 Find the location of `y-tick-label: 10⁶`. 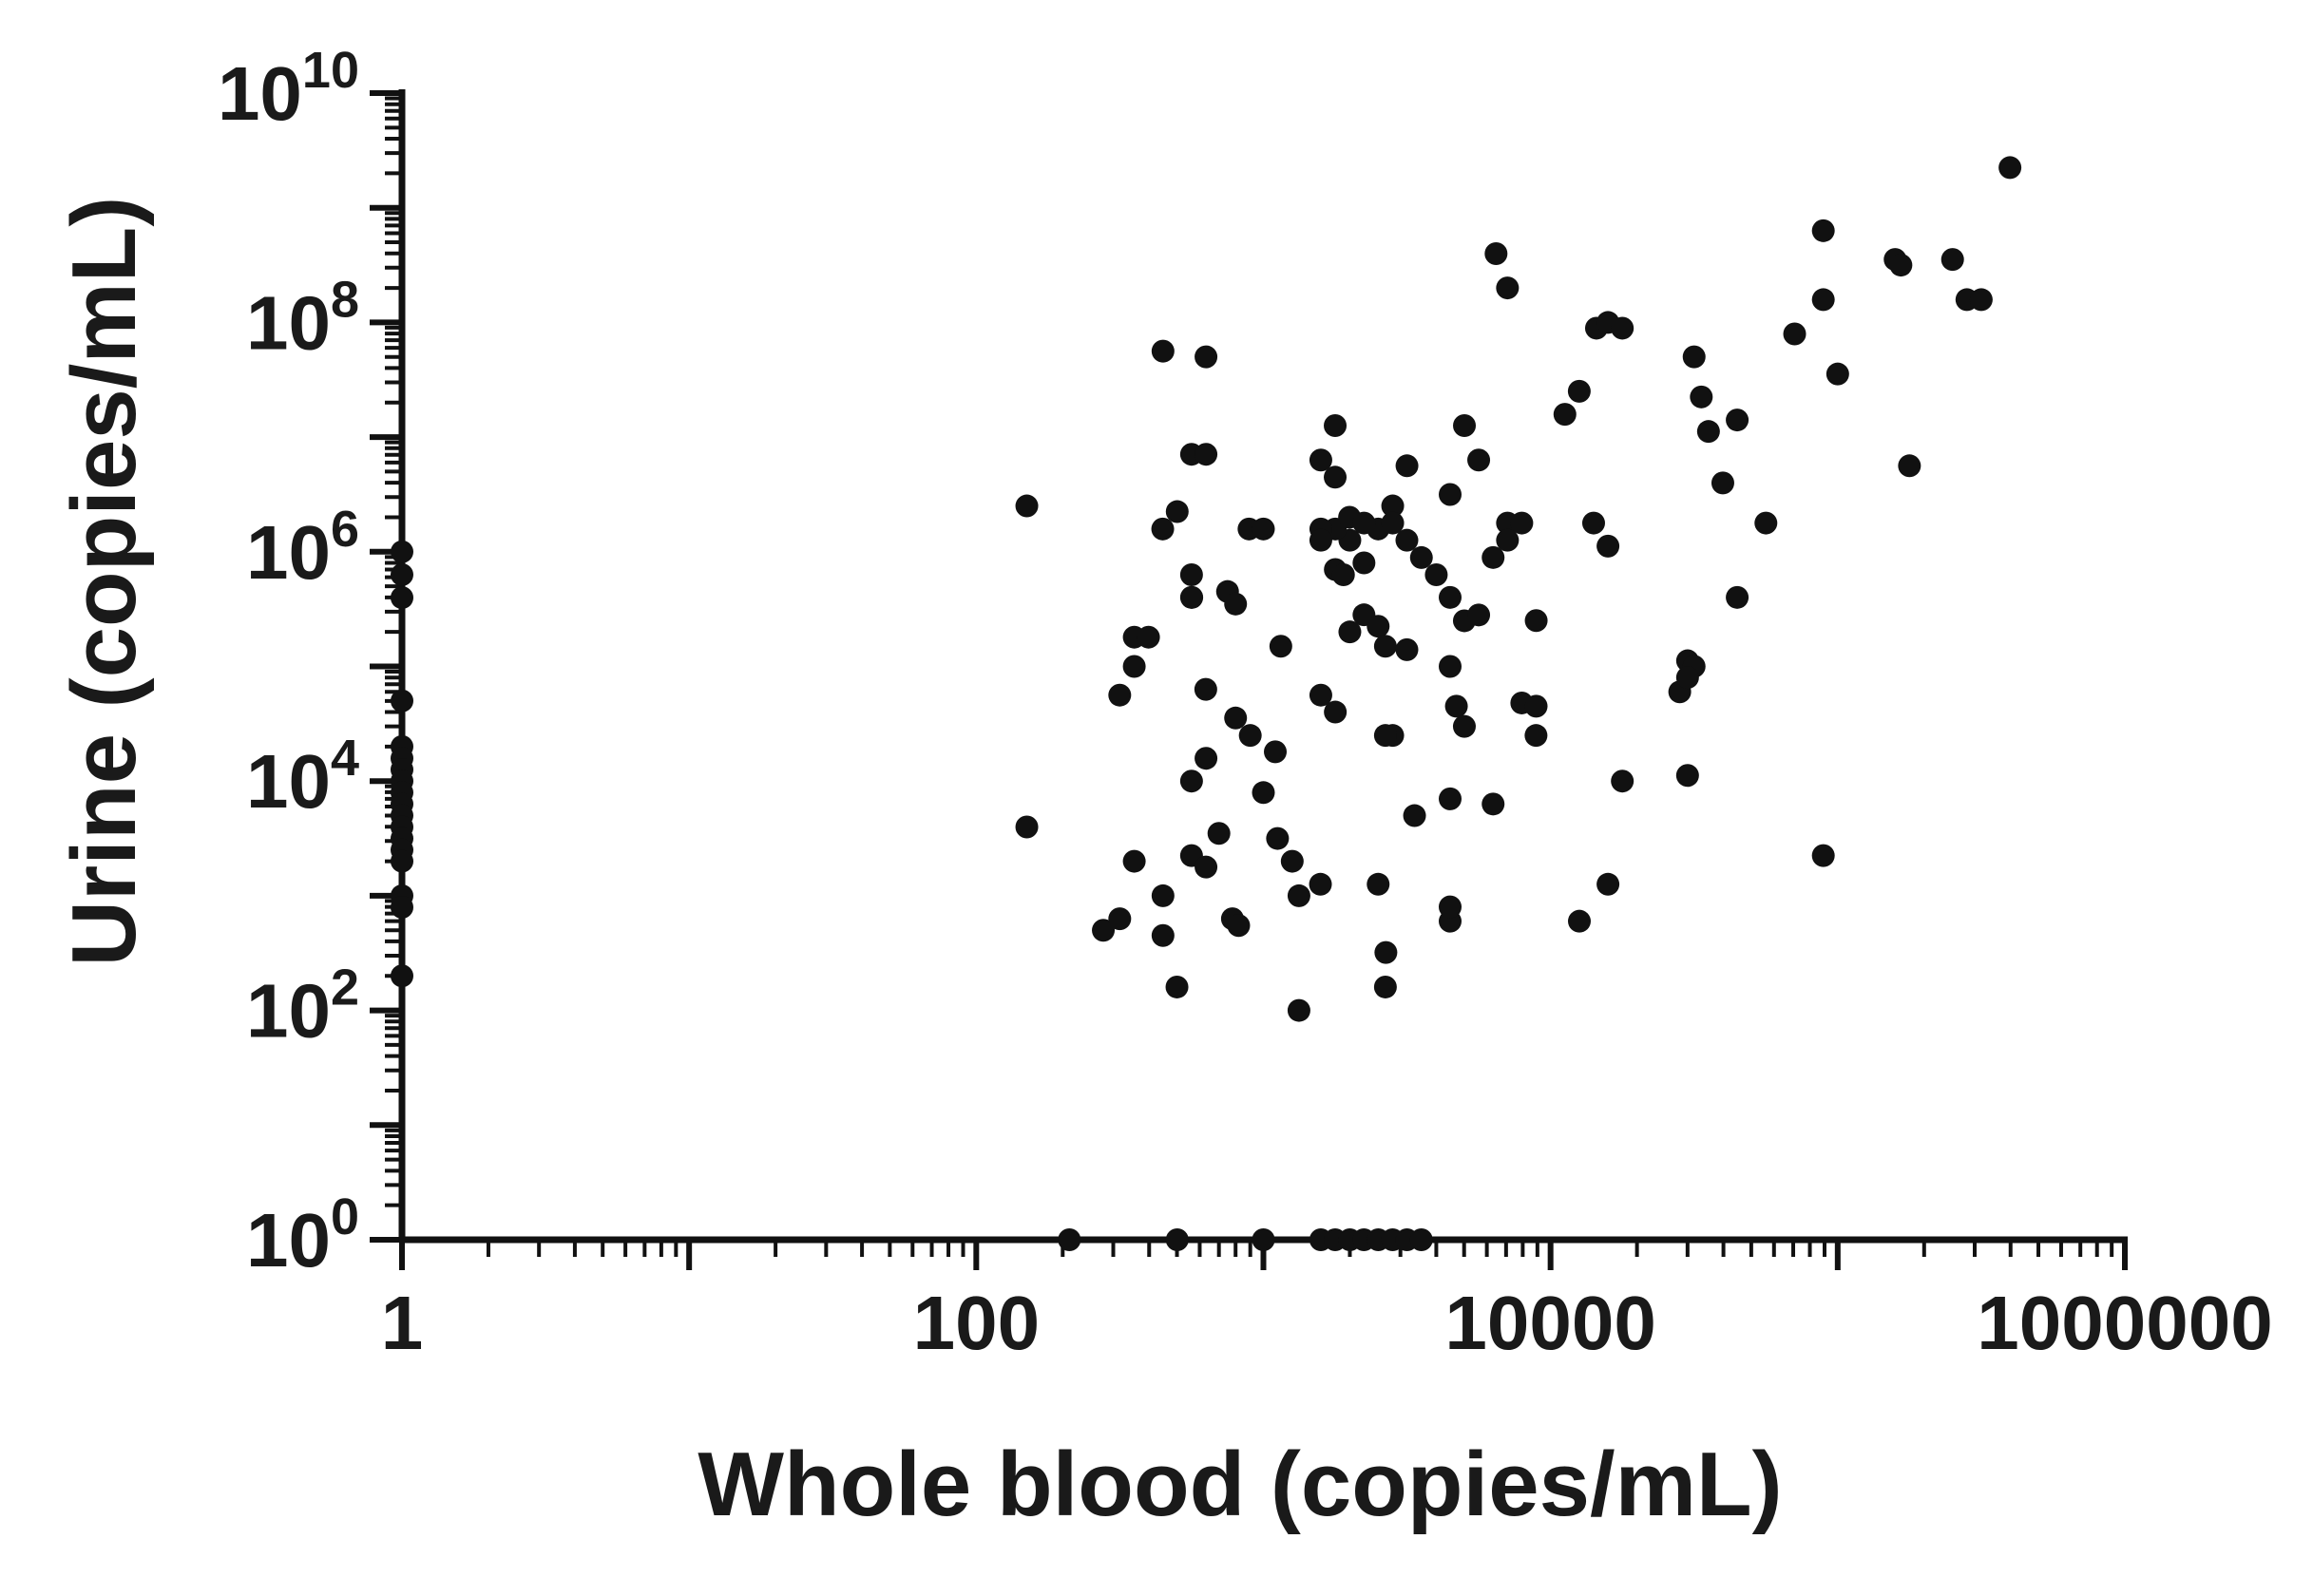

y-tick-label: 10⁶ is located at coordinates (302, 548).